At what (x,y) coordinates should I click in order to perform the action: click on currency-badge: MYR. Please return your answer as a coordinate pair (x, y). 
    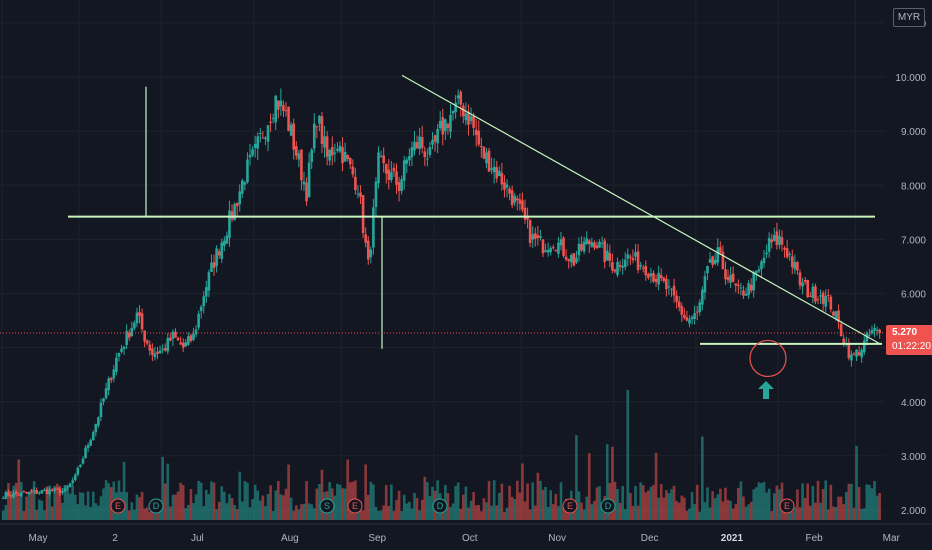
    Looking at the image, I should click on (909, 17).